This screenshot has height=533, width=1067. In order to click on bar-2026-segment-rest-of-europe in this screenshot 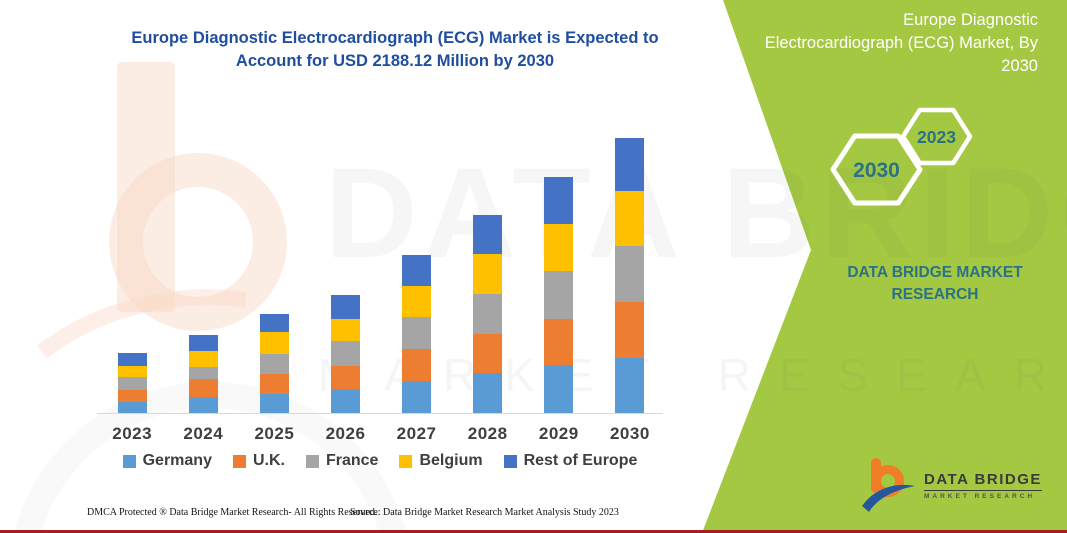, I will do `click(345, 306)`.